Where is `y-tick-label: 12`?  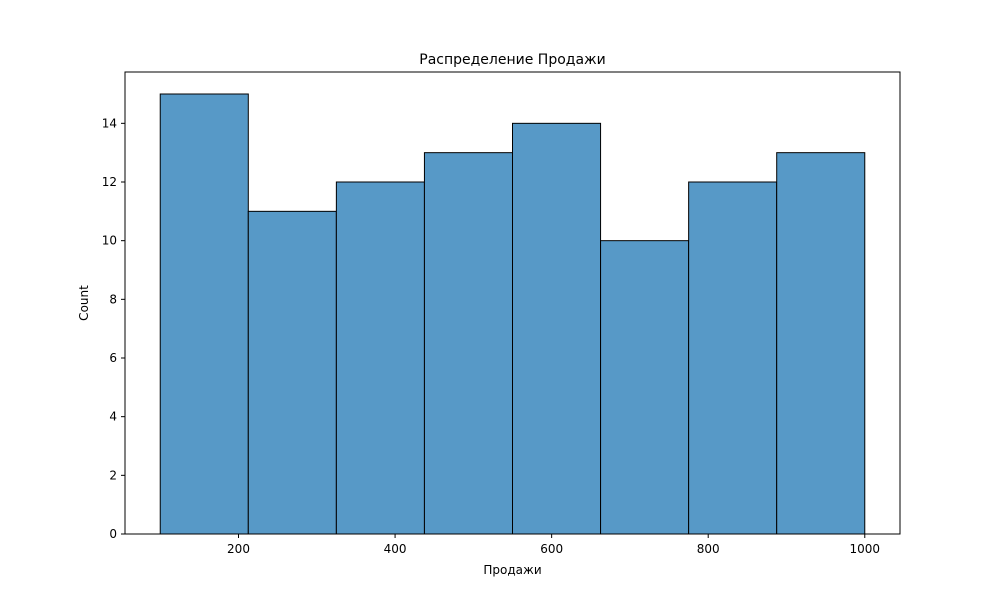
y-tick-label: 12 is located at coordinates (109, 182).